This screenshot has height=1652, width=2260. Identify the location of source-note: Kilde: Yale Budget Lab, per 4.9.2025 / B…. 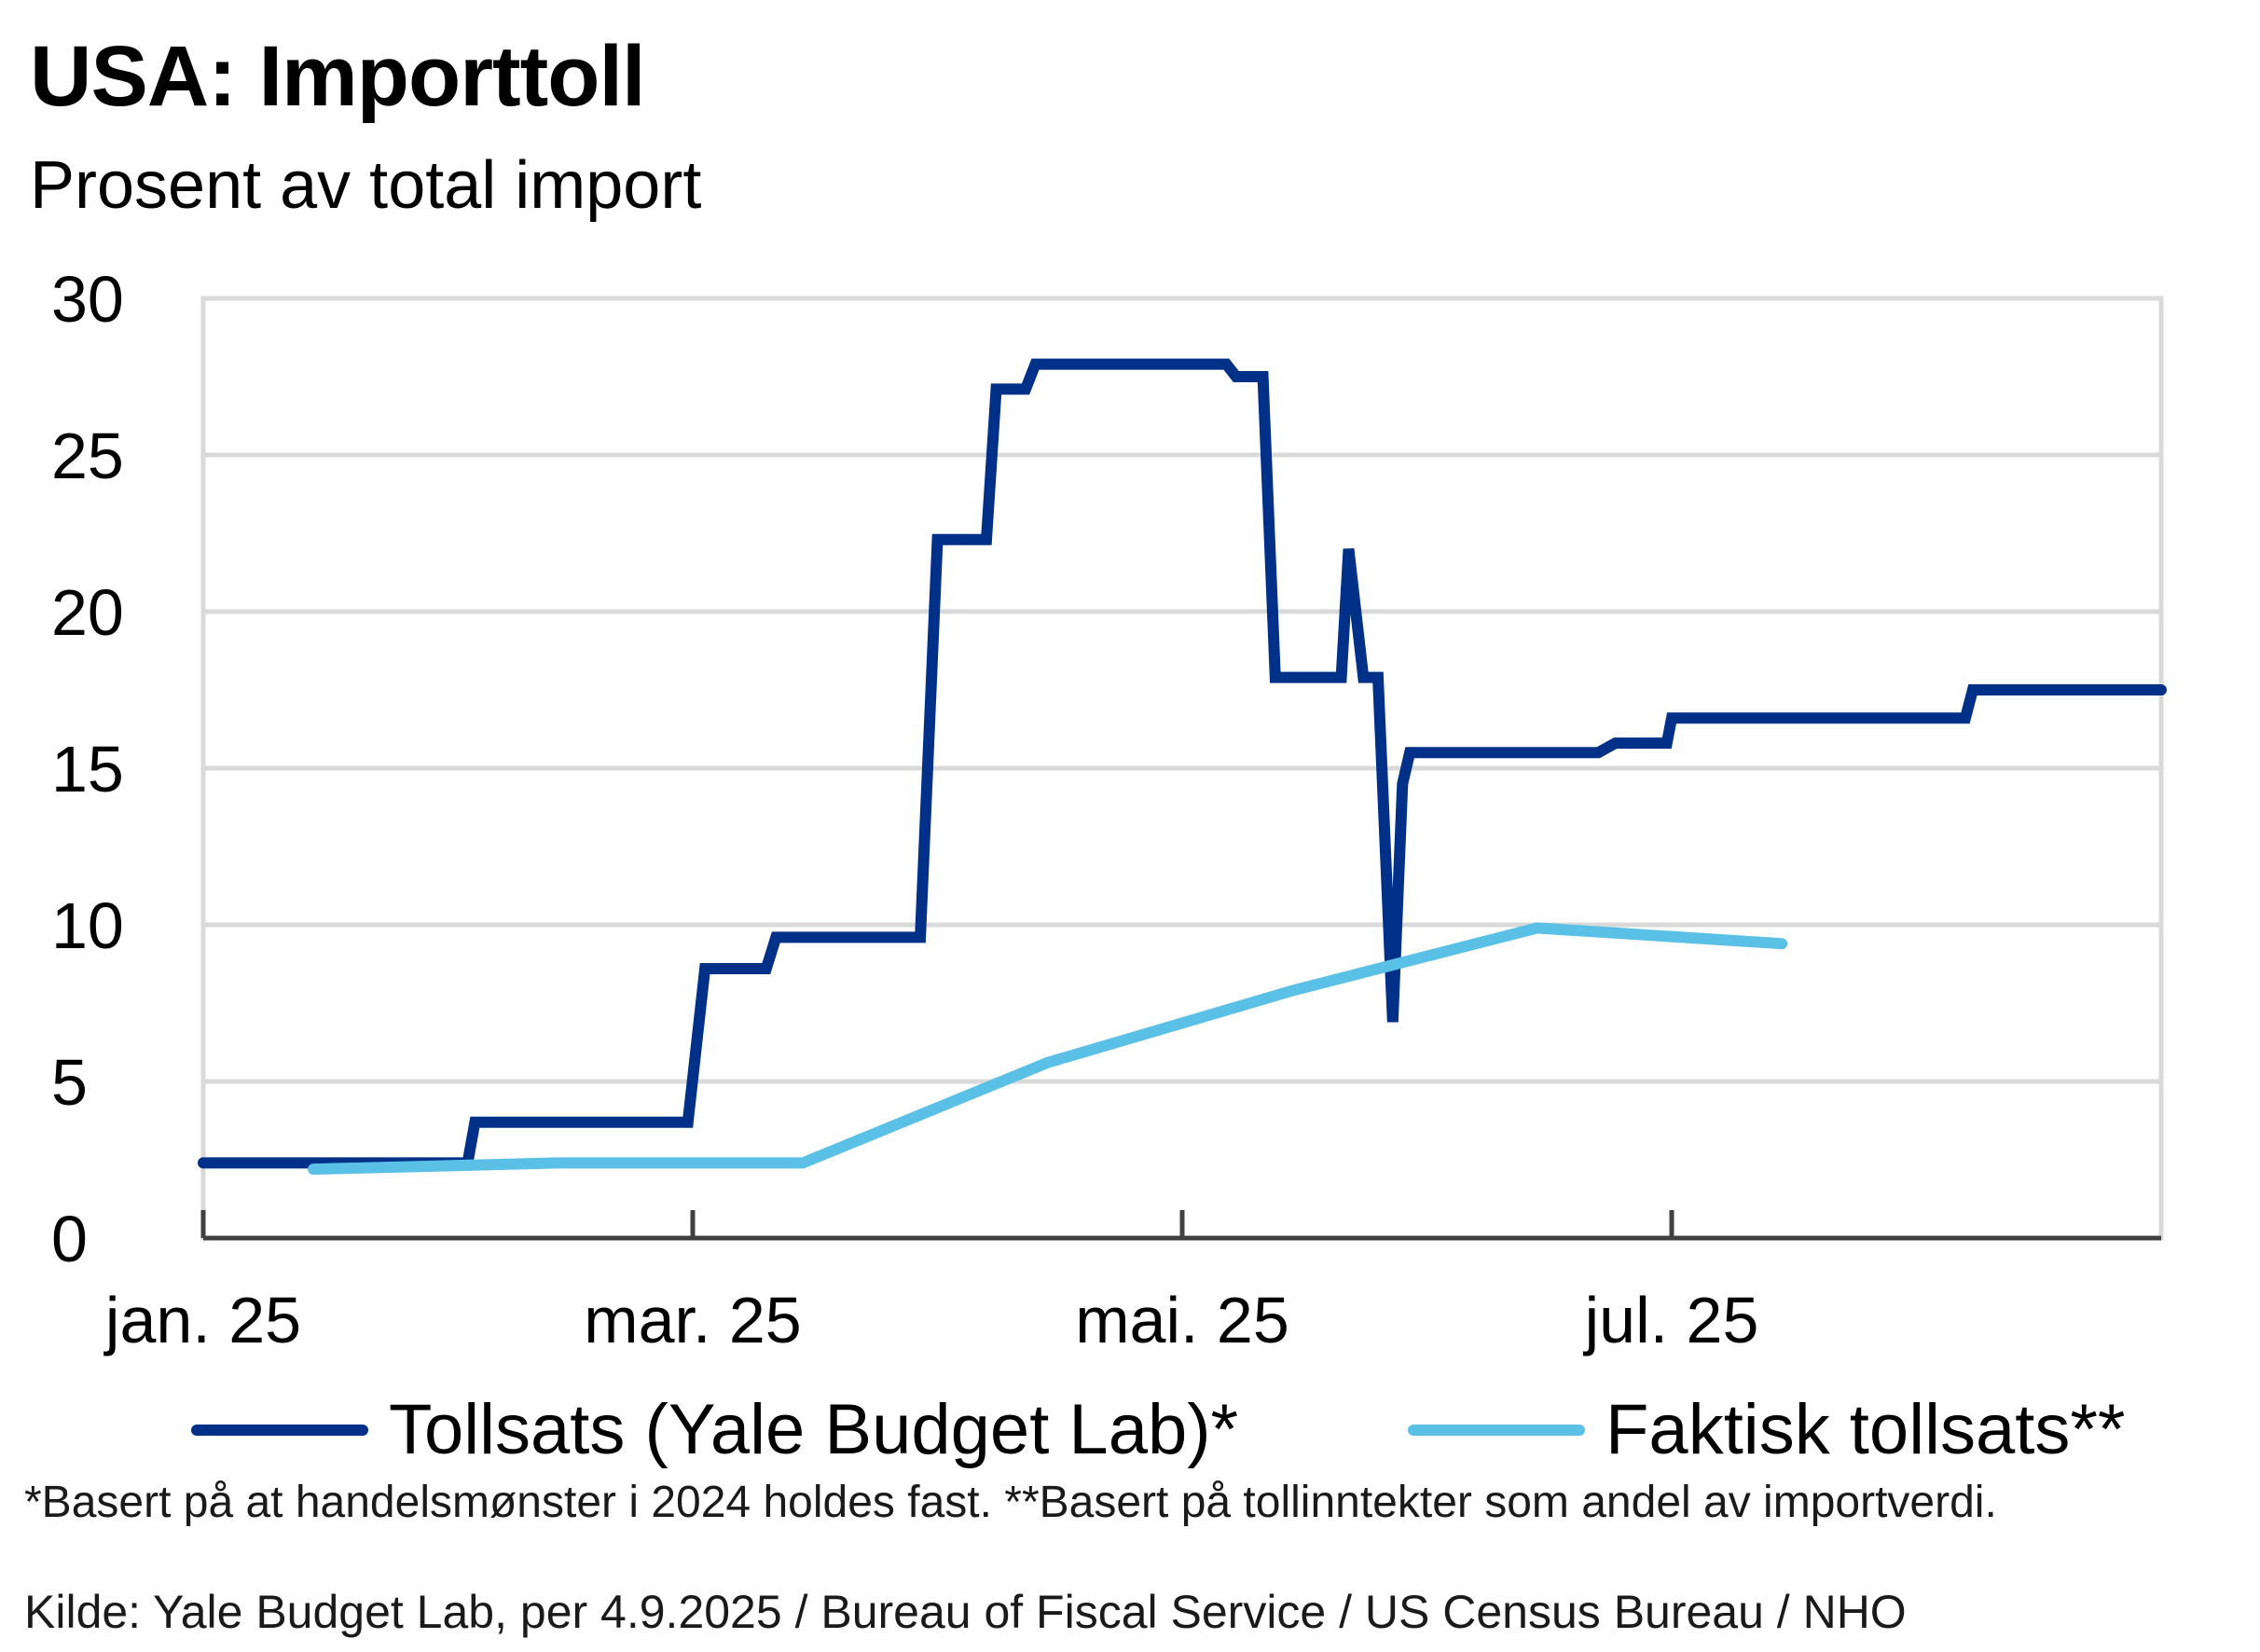
(966, 1612).